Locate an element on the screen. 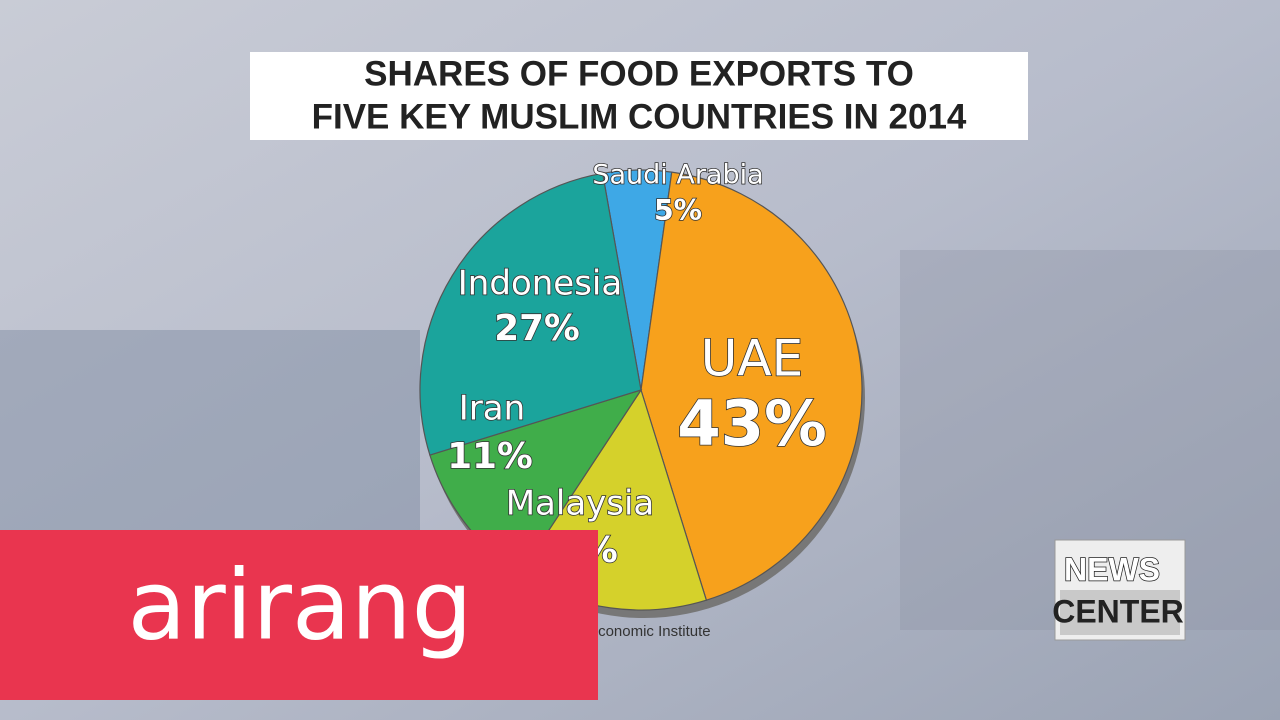  logo: arirang is located at coordinates (299, 605).